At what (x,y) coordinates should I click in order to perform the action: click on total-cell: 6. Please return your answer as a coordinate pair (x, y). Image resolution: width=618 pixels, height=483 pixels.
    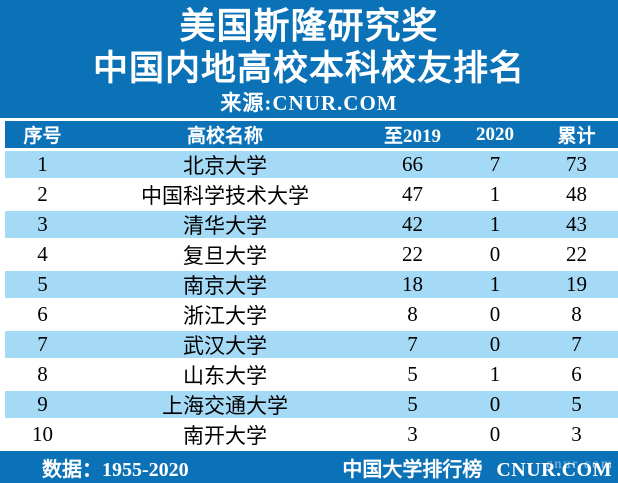
    Looking at the image, I should click on (576, 374).